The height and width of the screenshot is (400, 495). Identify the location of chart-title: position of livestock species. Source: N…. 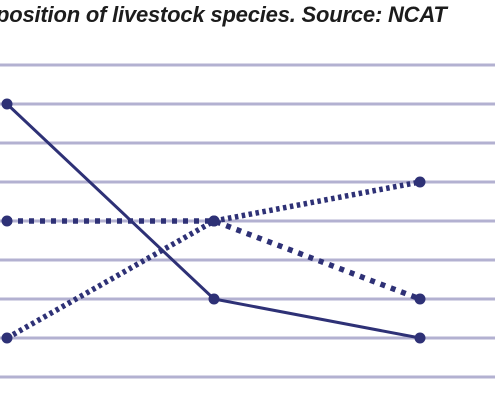
(223, 14).